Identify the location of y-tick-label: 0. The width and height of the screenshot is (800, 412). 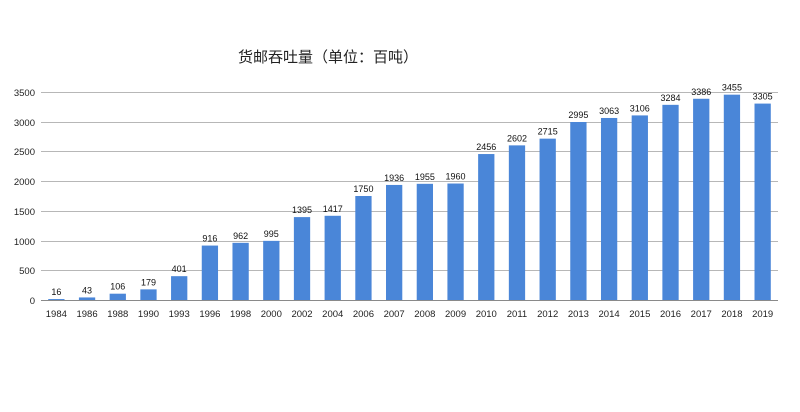
(32, 301).